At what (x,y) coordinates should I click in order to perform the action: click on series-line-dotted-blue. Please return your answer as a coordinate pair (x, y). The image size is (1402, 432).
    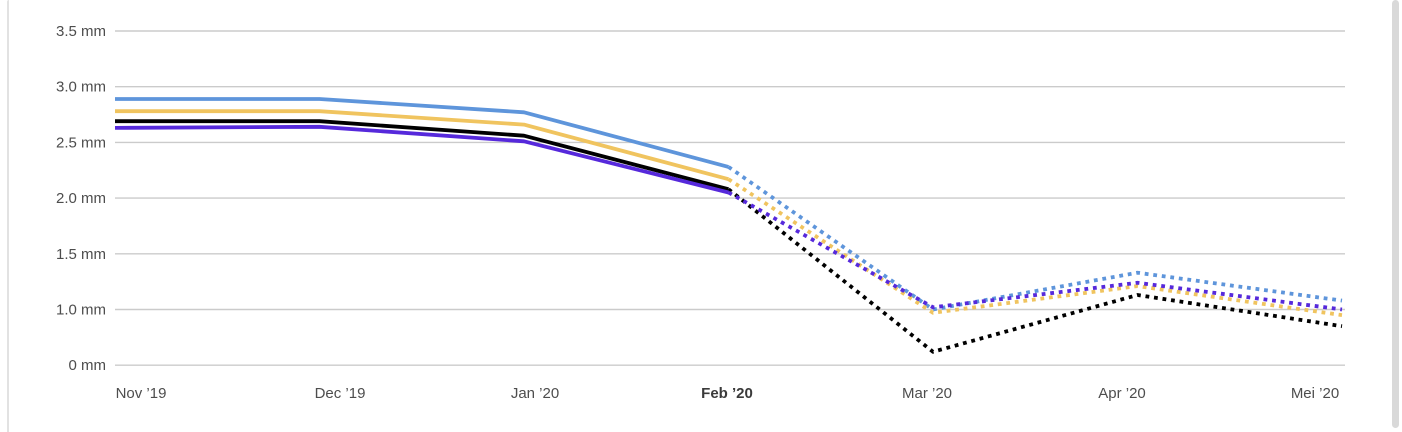
    Looking at the image, I should click on (1035, 238).